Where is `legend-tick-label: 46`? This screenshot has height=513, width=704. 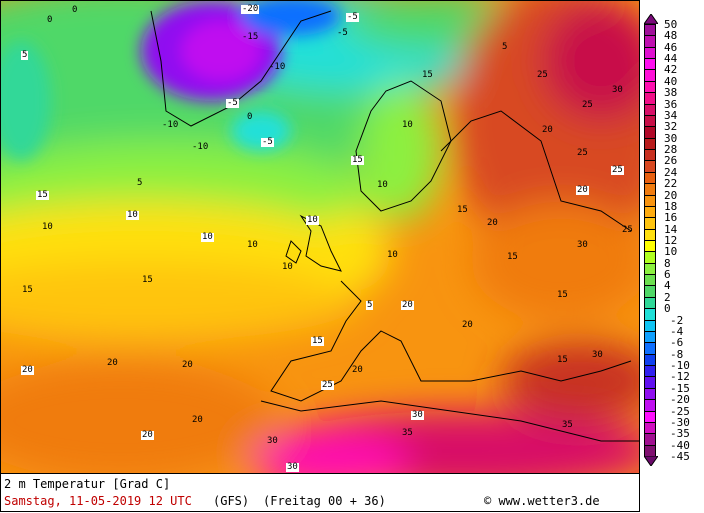
legend-tick-label: 46 is located at coordinates (671, 47).